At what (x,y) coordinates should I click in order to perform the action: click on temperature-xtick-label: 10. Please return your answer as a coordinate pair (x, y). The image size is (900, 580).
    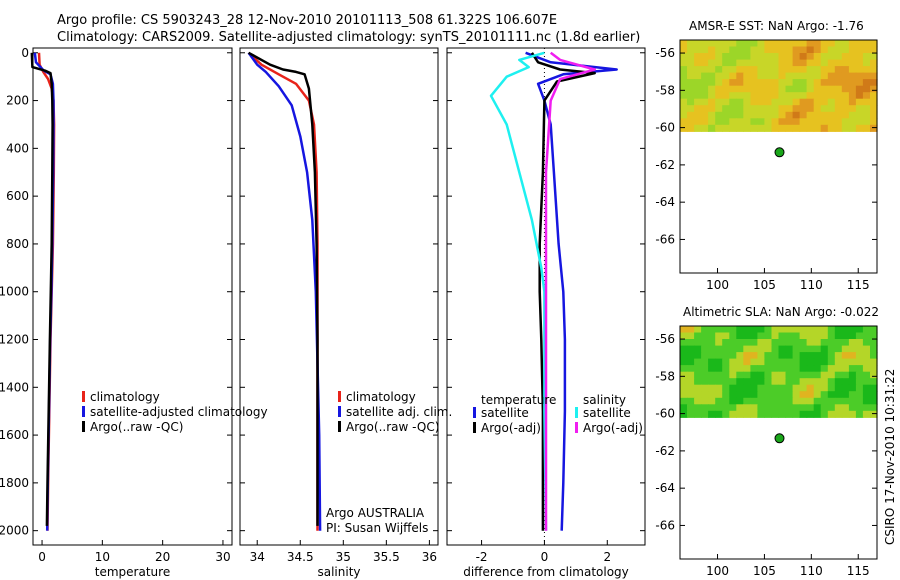
    Looking at the image, I should click on (102, 557).